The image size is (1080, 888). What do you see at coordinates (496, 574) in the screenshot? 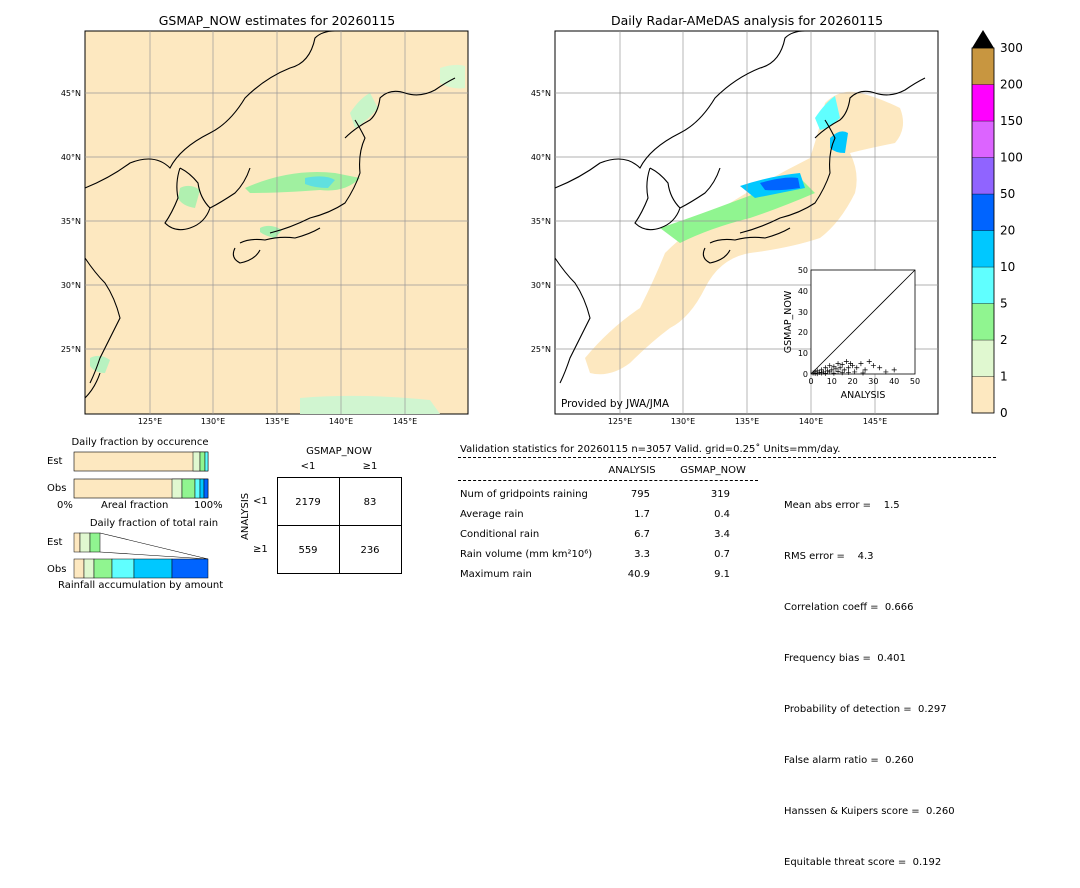
I see `validation-row-label: Maximum rain` at bounding box center [496, 574].